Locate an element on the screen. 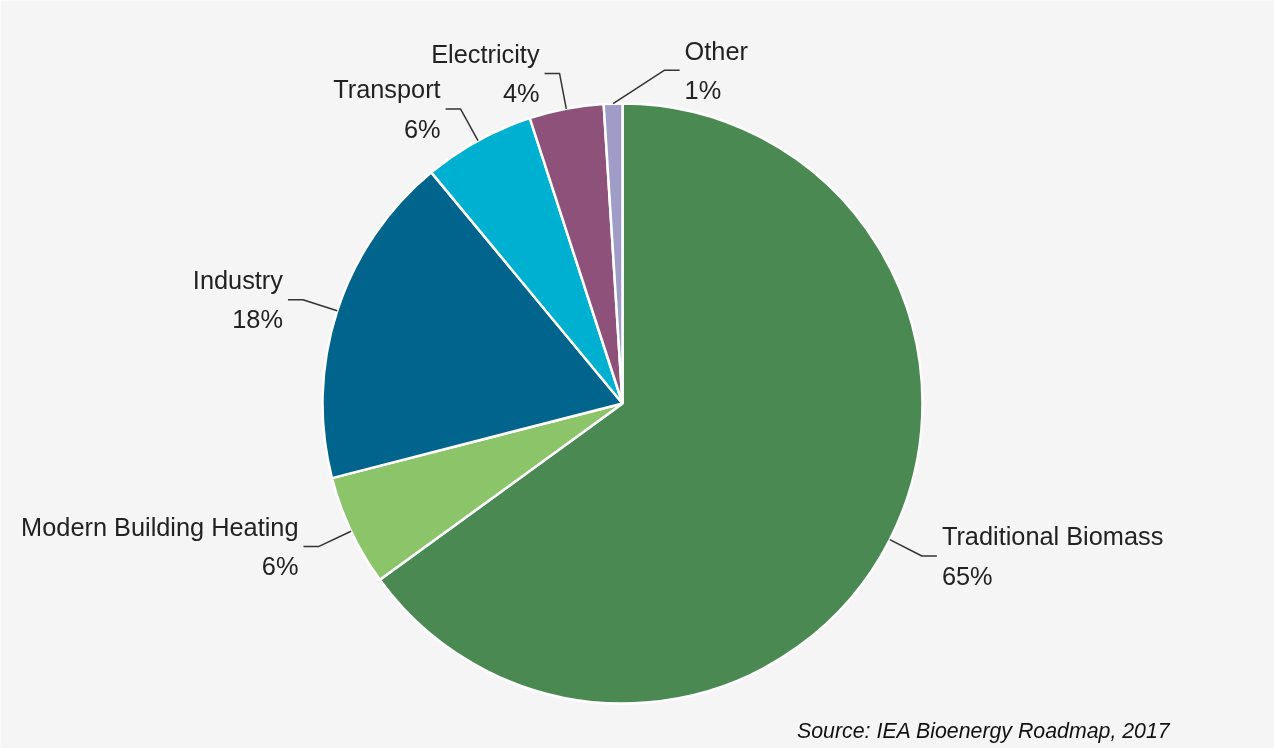  slice-label: Electricity is located at coordinates (485, 53).